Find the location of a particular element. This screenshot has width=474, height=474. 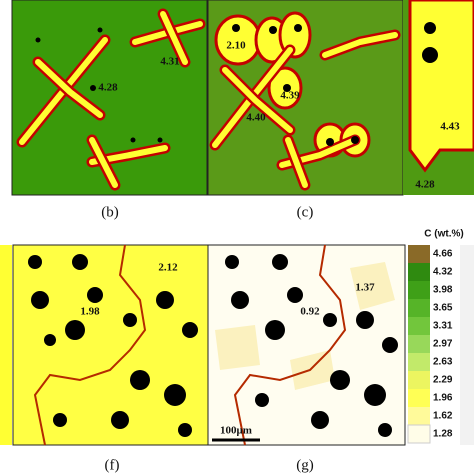

annotation: 0.92 is located at coordinates (310, 312).